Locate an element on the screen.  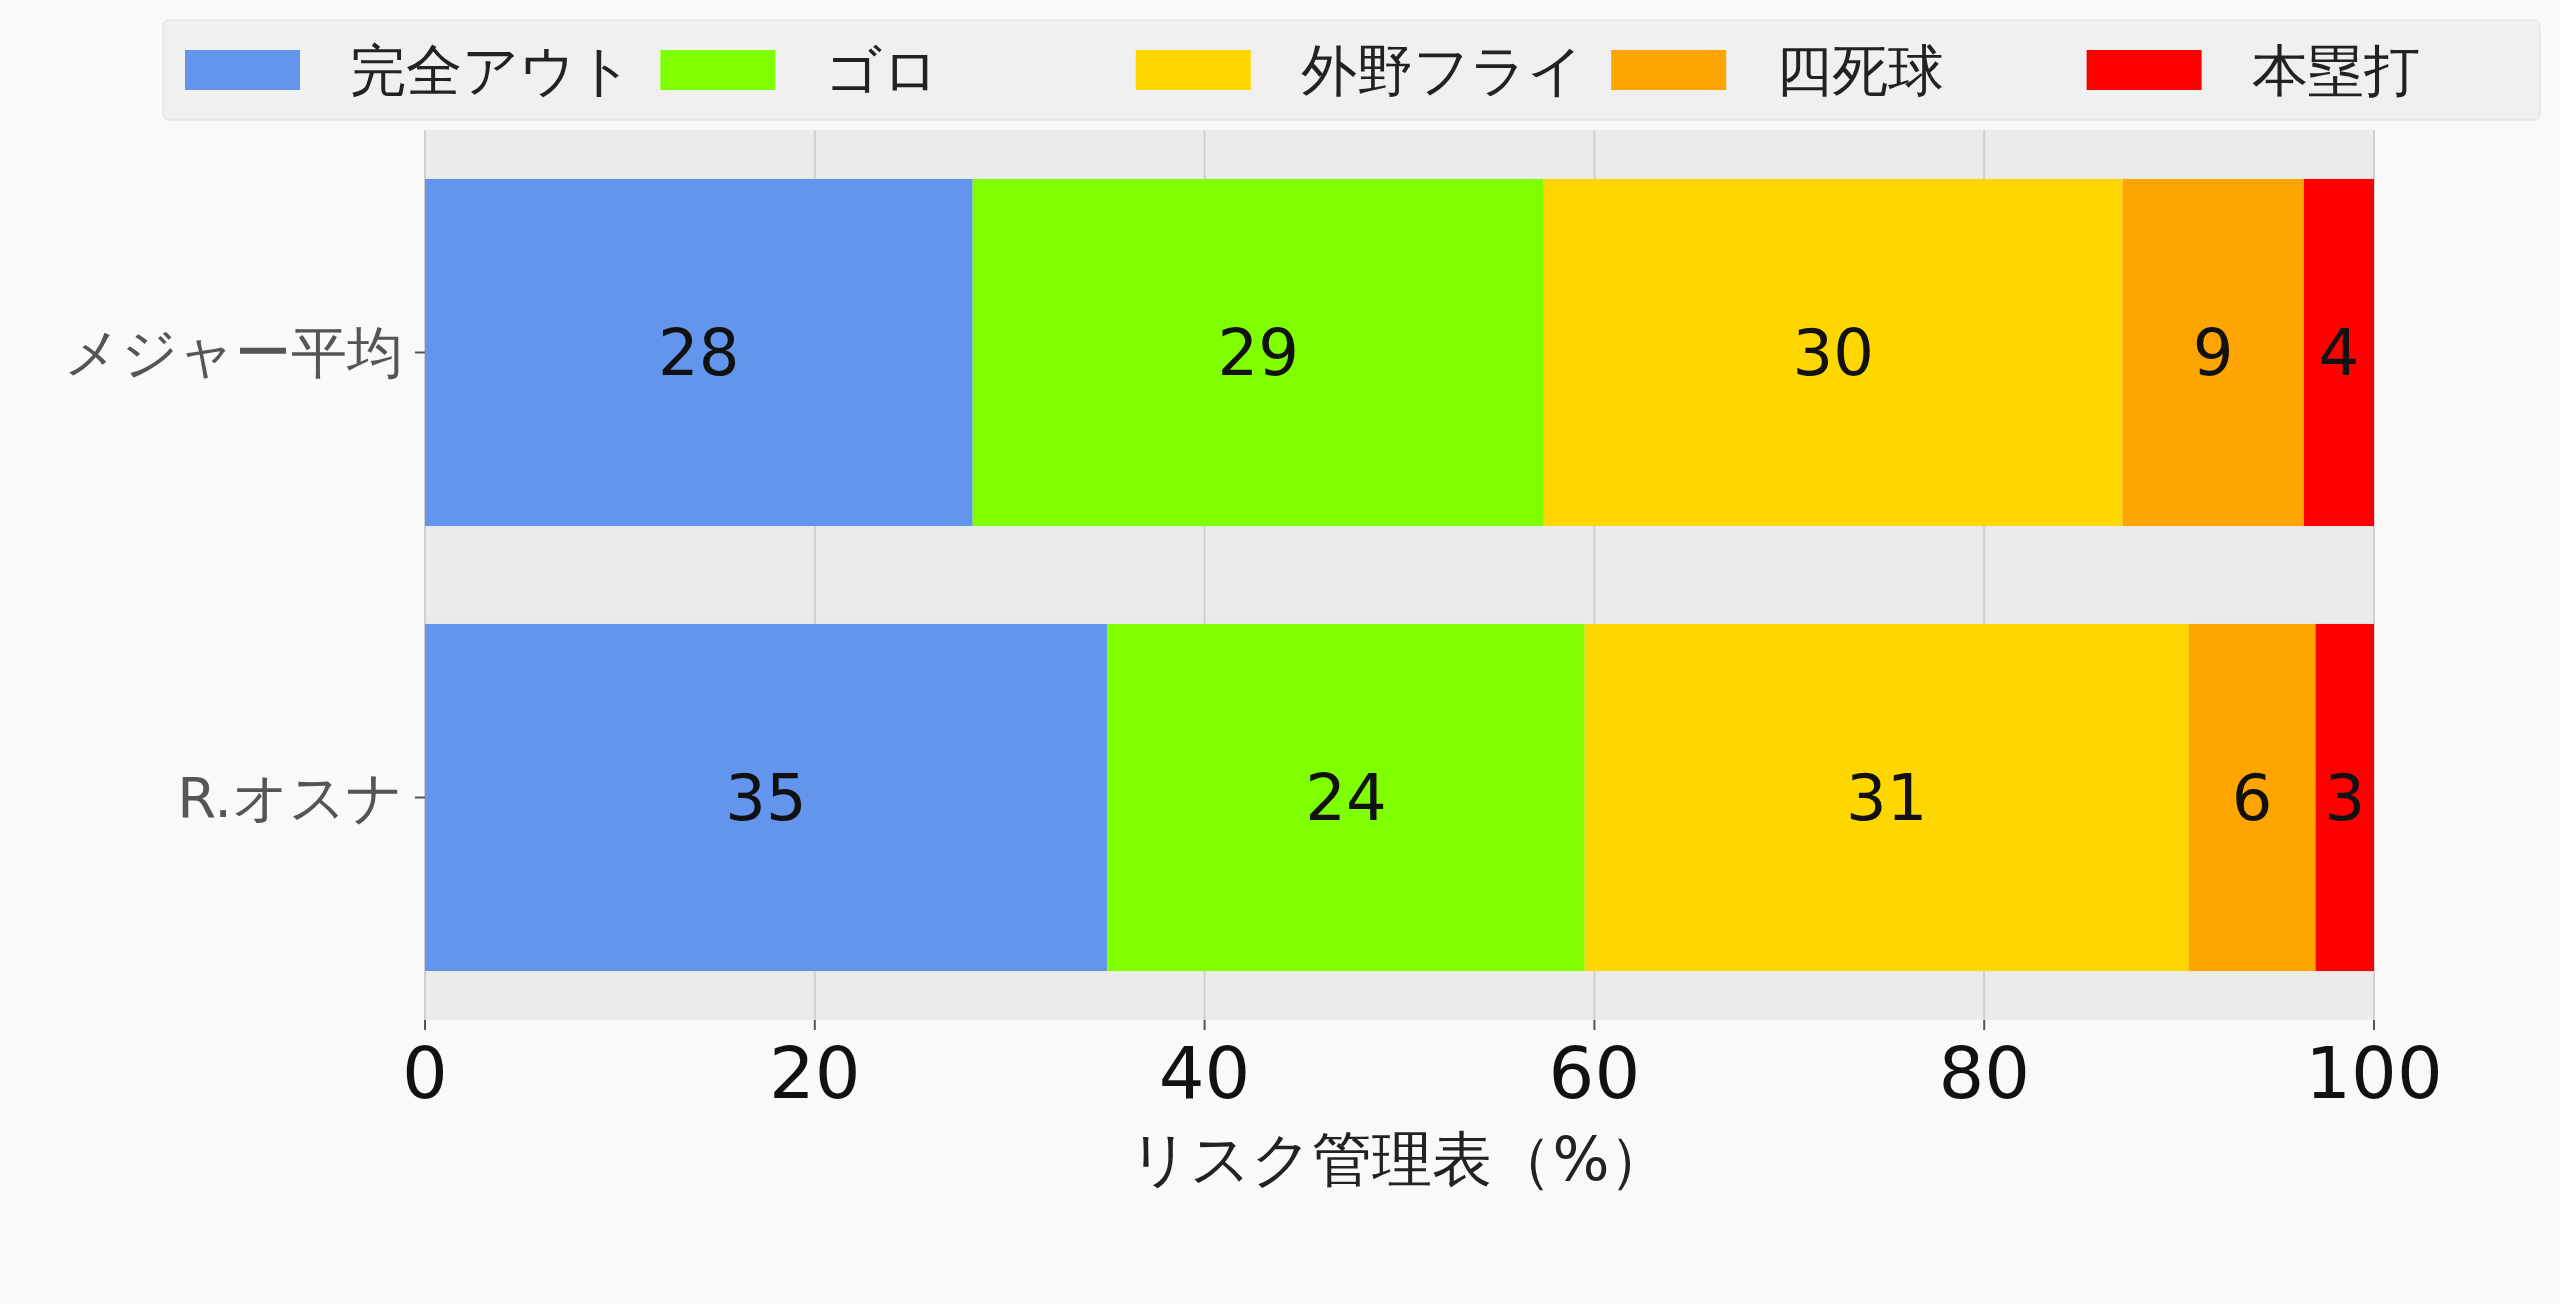
data-label: 28 is located at coordinates (699, 352).